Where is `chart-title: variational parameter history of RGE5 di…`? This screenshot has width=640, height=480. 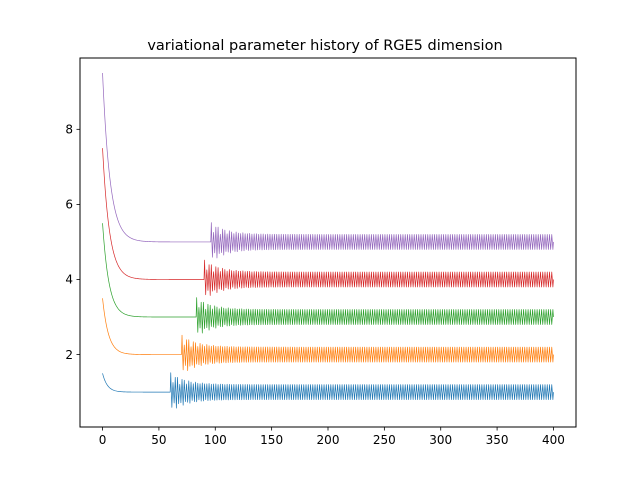 chart-title: variational parameter history of RGE5 di… is located at coordinates (324, 46).